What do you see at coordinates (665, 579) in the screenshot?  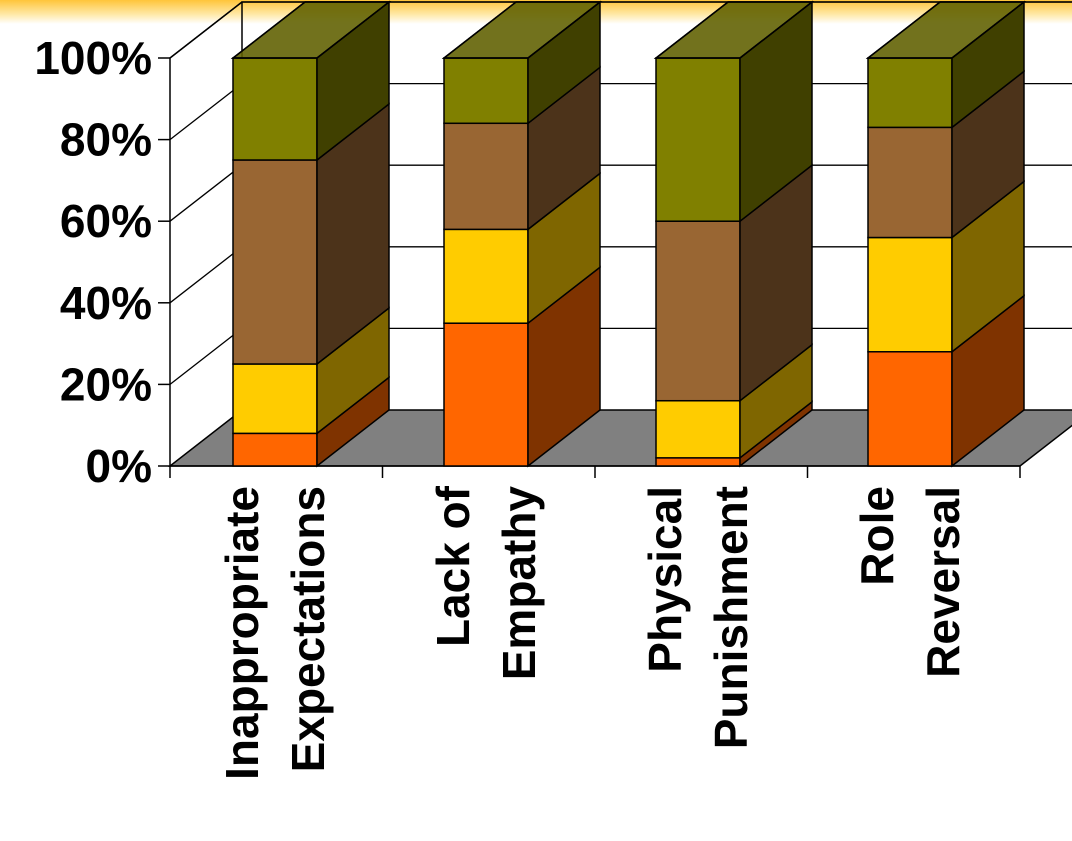 I see `category-label: Physical` at bounding box center [665, 579].